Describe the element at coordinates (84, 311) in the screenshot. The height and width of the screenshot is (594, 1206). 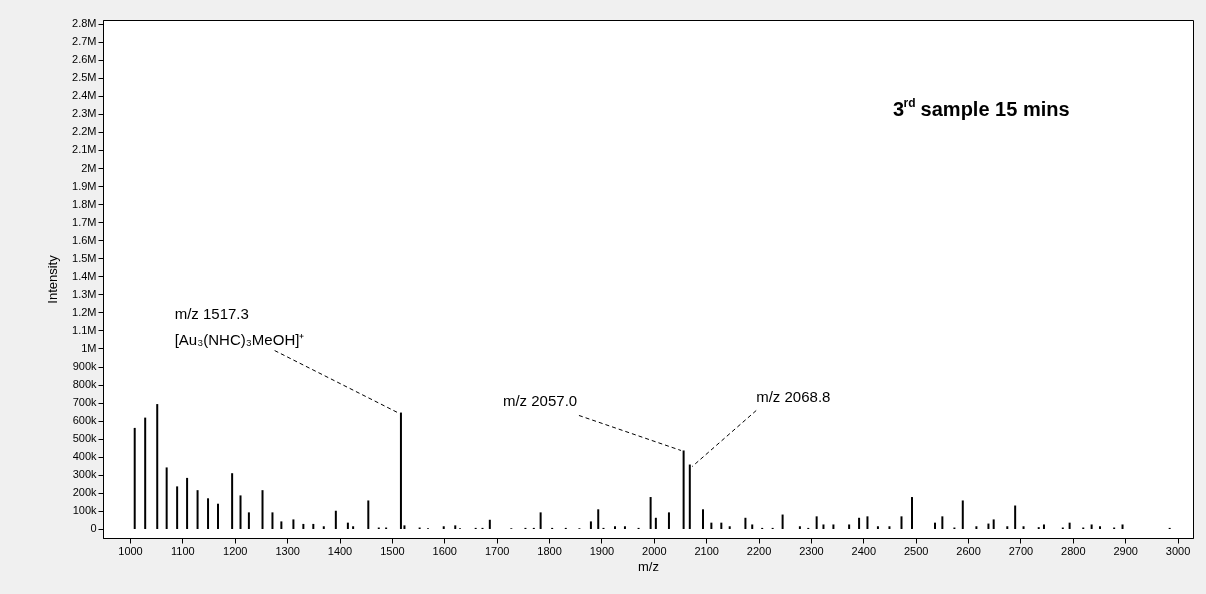
I see `y-tick-label: 1.2M` at that location.